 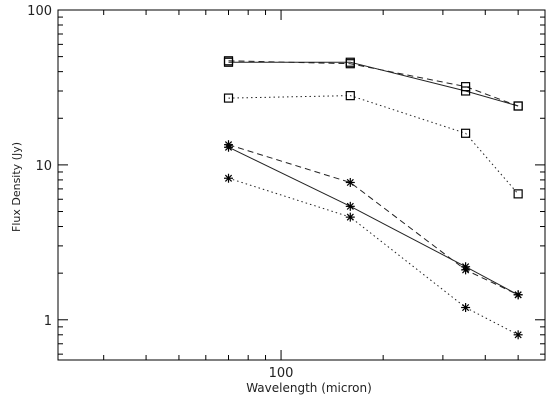 I want to click on y-tick-label: 10, so click(x=43, y=166).